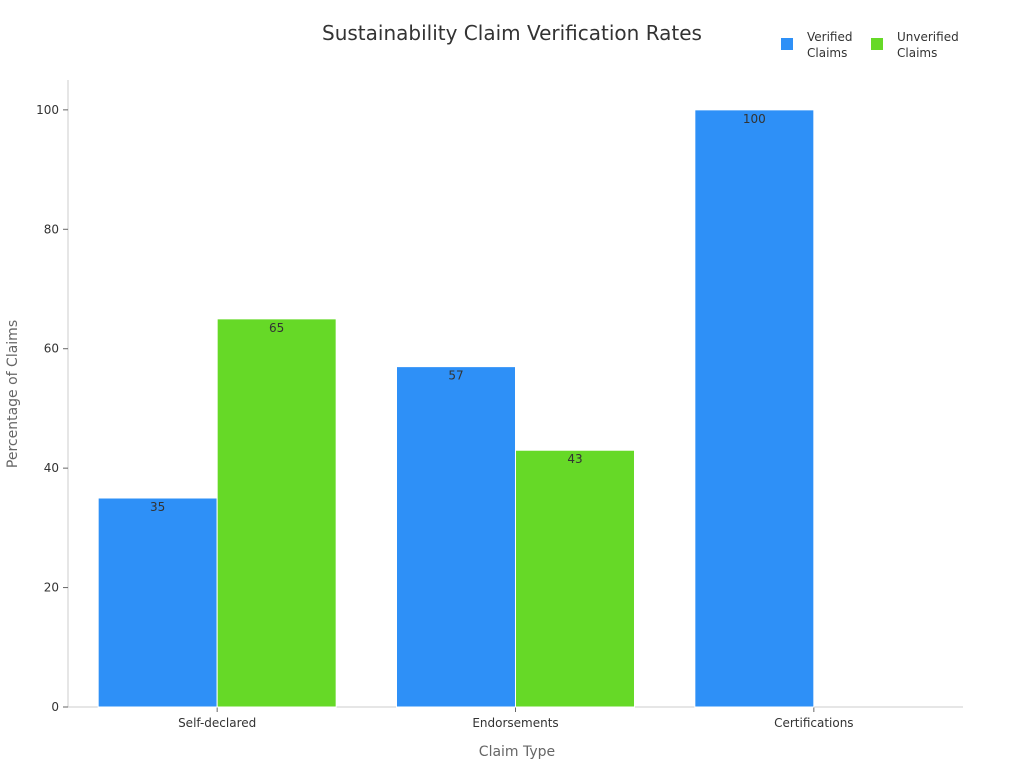 The image size is (1024, 768). What do you see at coordinates (827, 53) in the screenshot?
I see `legend-label-verified-line2: Claims` at bounding box center [827, 53].